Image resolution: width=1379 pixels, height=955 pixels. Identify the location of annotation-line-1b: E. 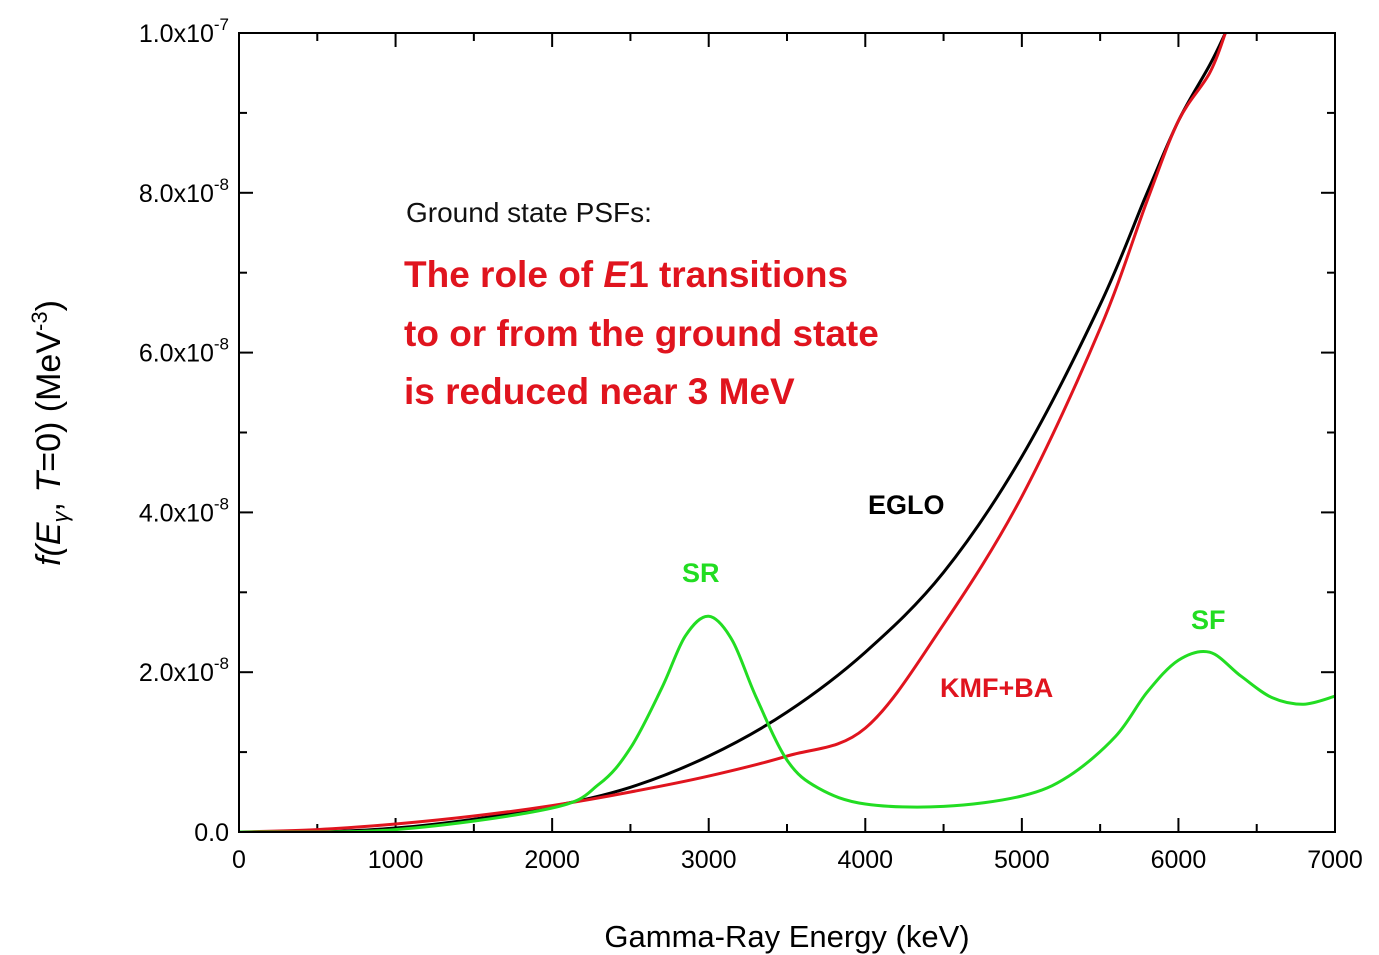
(616, 274).